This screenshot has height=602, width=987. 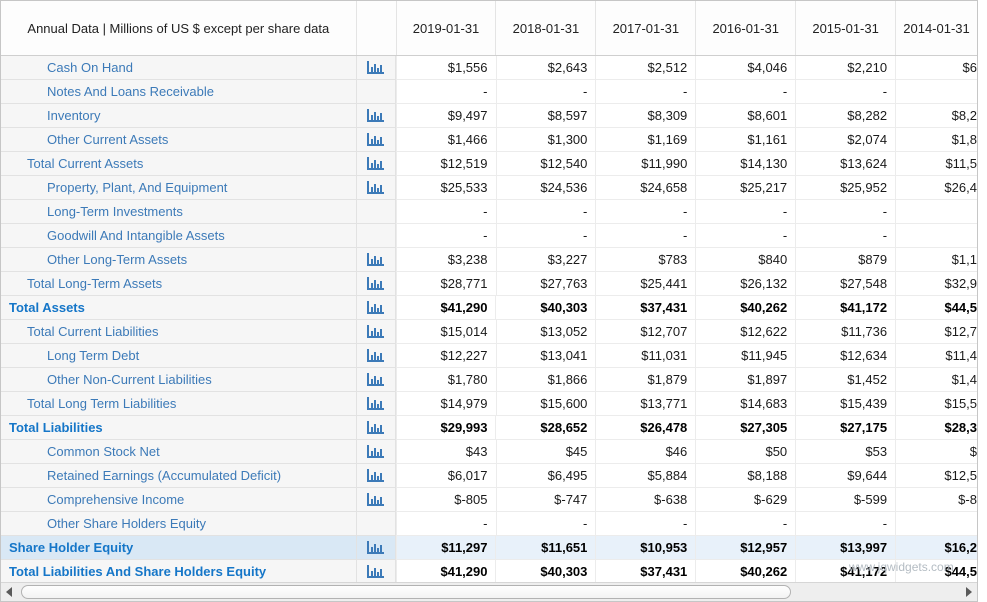 I want to click on row-label-link: Notes And Loans Receivable, so click(x=178, y=92).